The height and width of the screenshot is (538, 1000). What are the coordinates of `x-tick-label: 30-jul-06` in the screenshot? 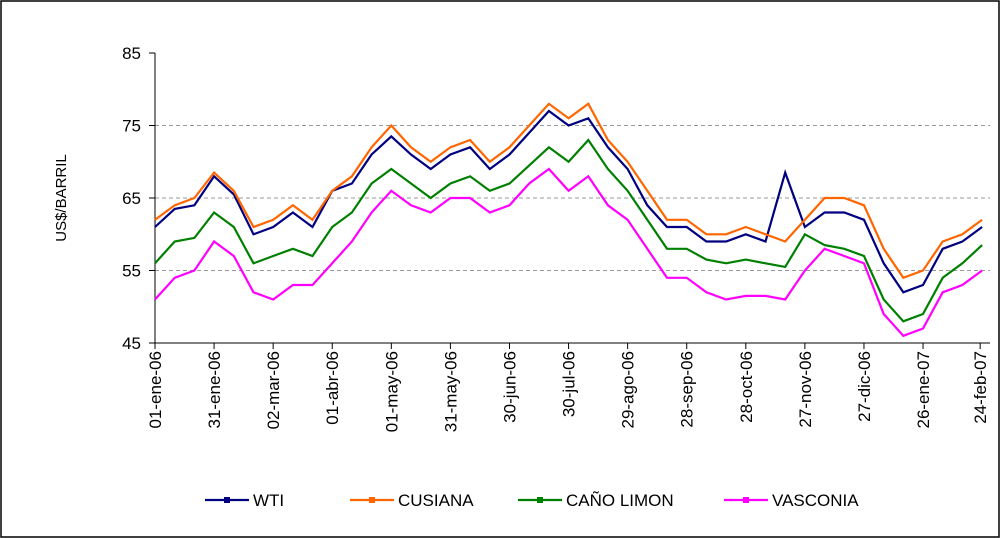 It's located at (569, 384).